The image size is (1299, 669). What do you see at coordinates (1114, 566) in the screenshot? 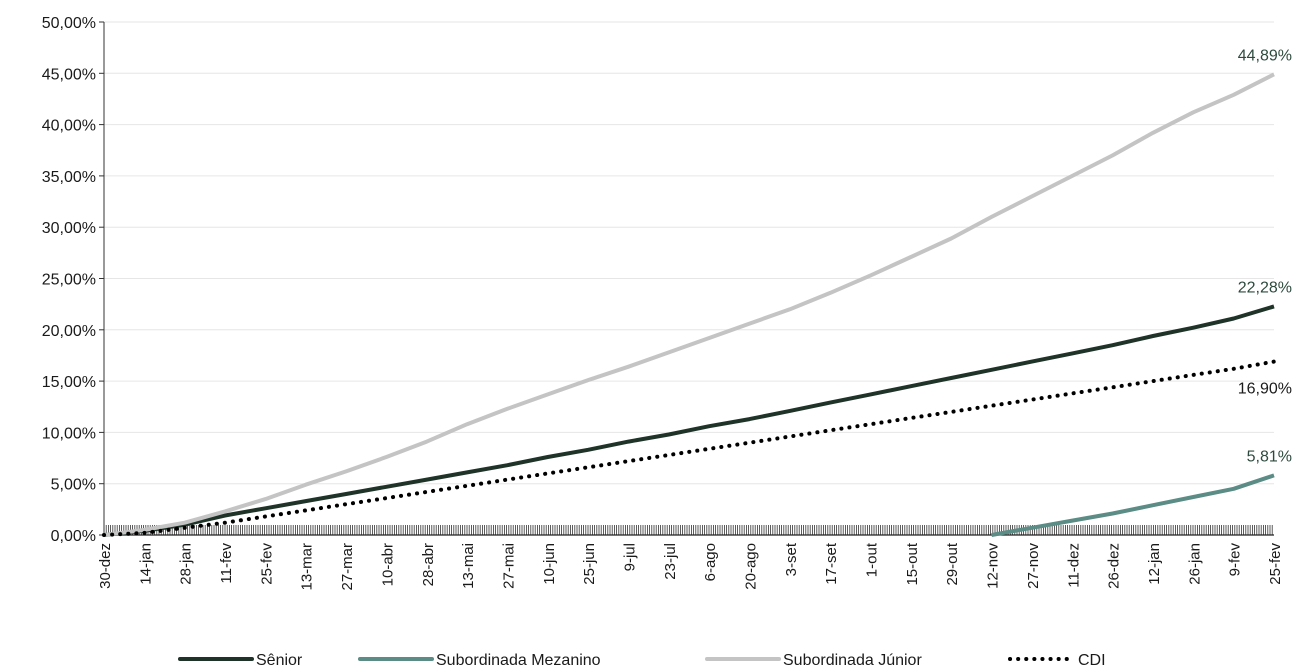
I see `x-tick-label: 26-dez` at bounding box center [1114, 566].